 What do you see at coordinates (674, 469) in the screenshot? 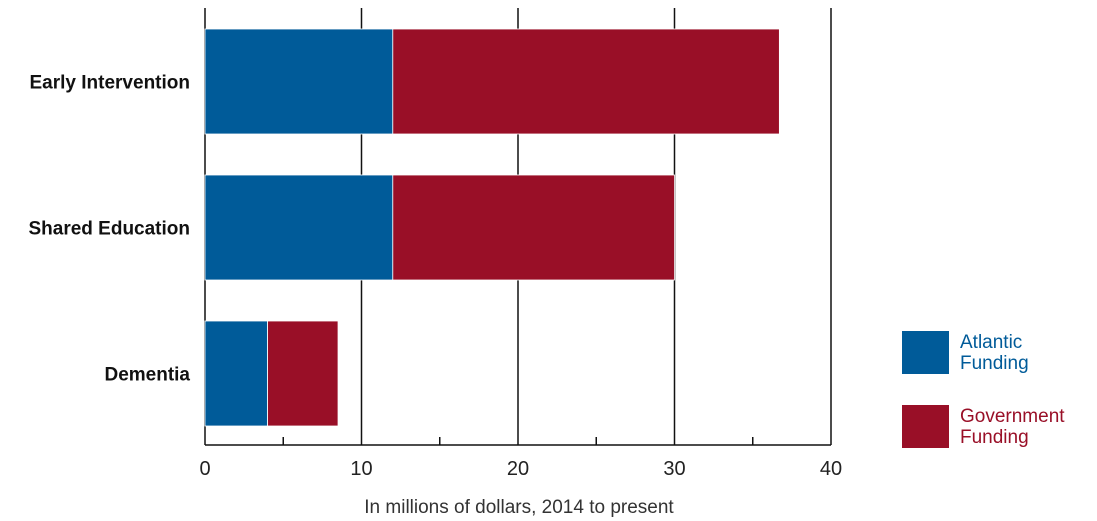
I see `tick-label-30: 30` at bounding box center [674, 469].